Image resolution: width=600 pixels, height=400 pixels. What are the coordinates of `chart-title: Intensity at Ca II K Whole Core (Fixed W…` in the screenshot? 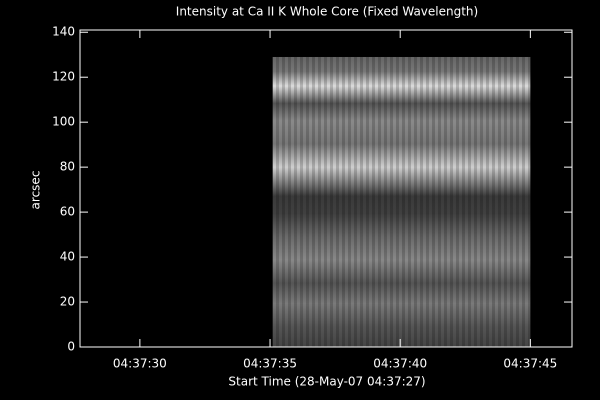 It's located at (327, 12).